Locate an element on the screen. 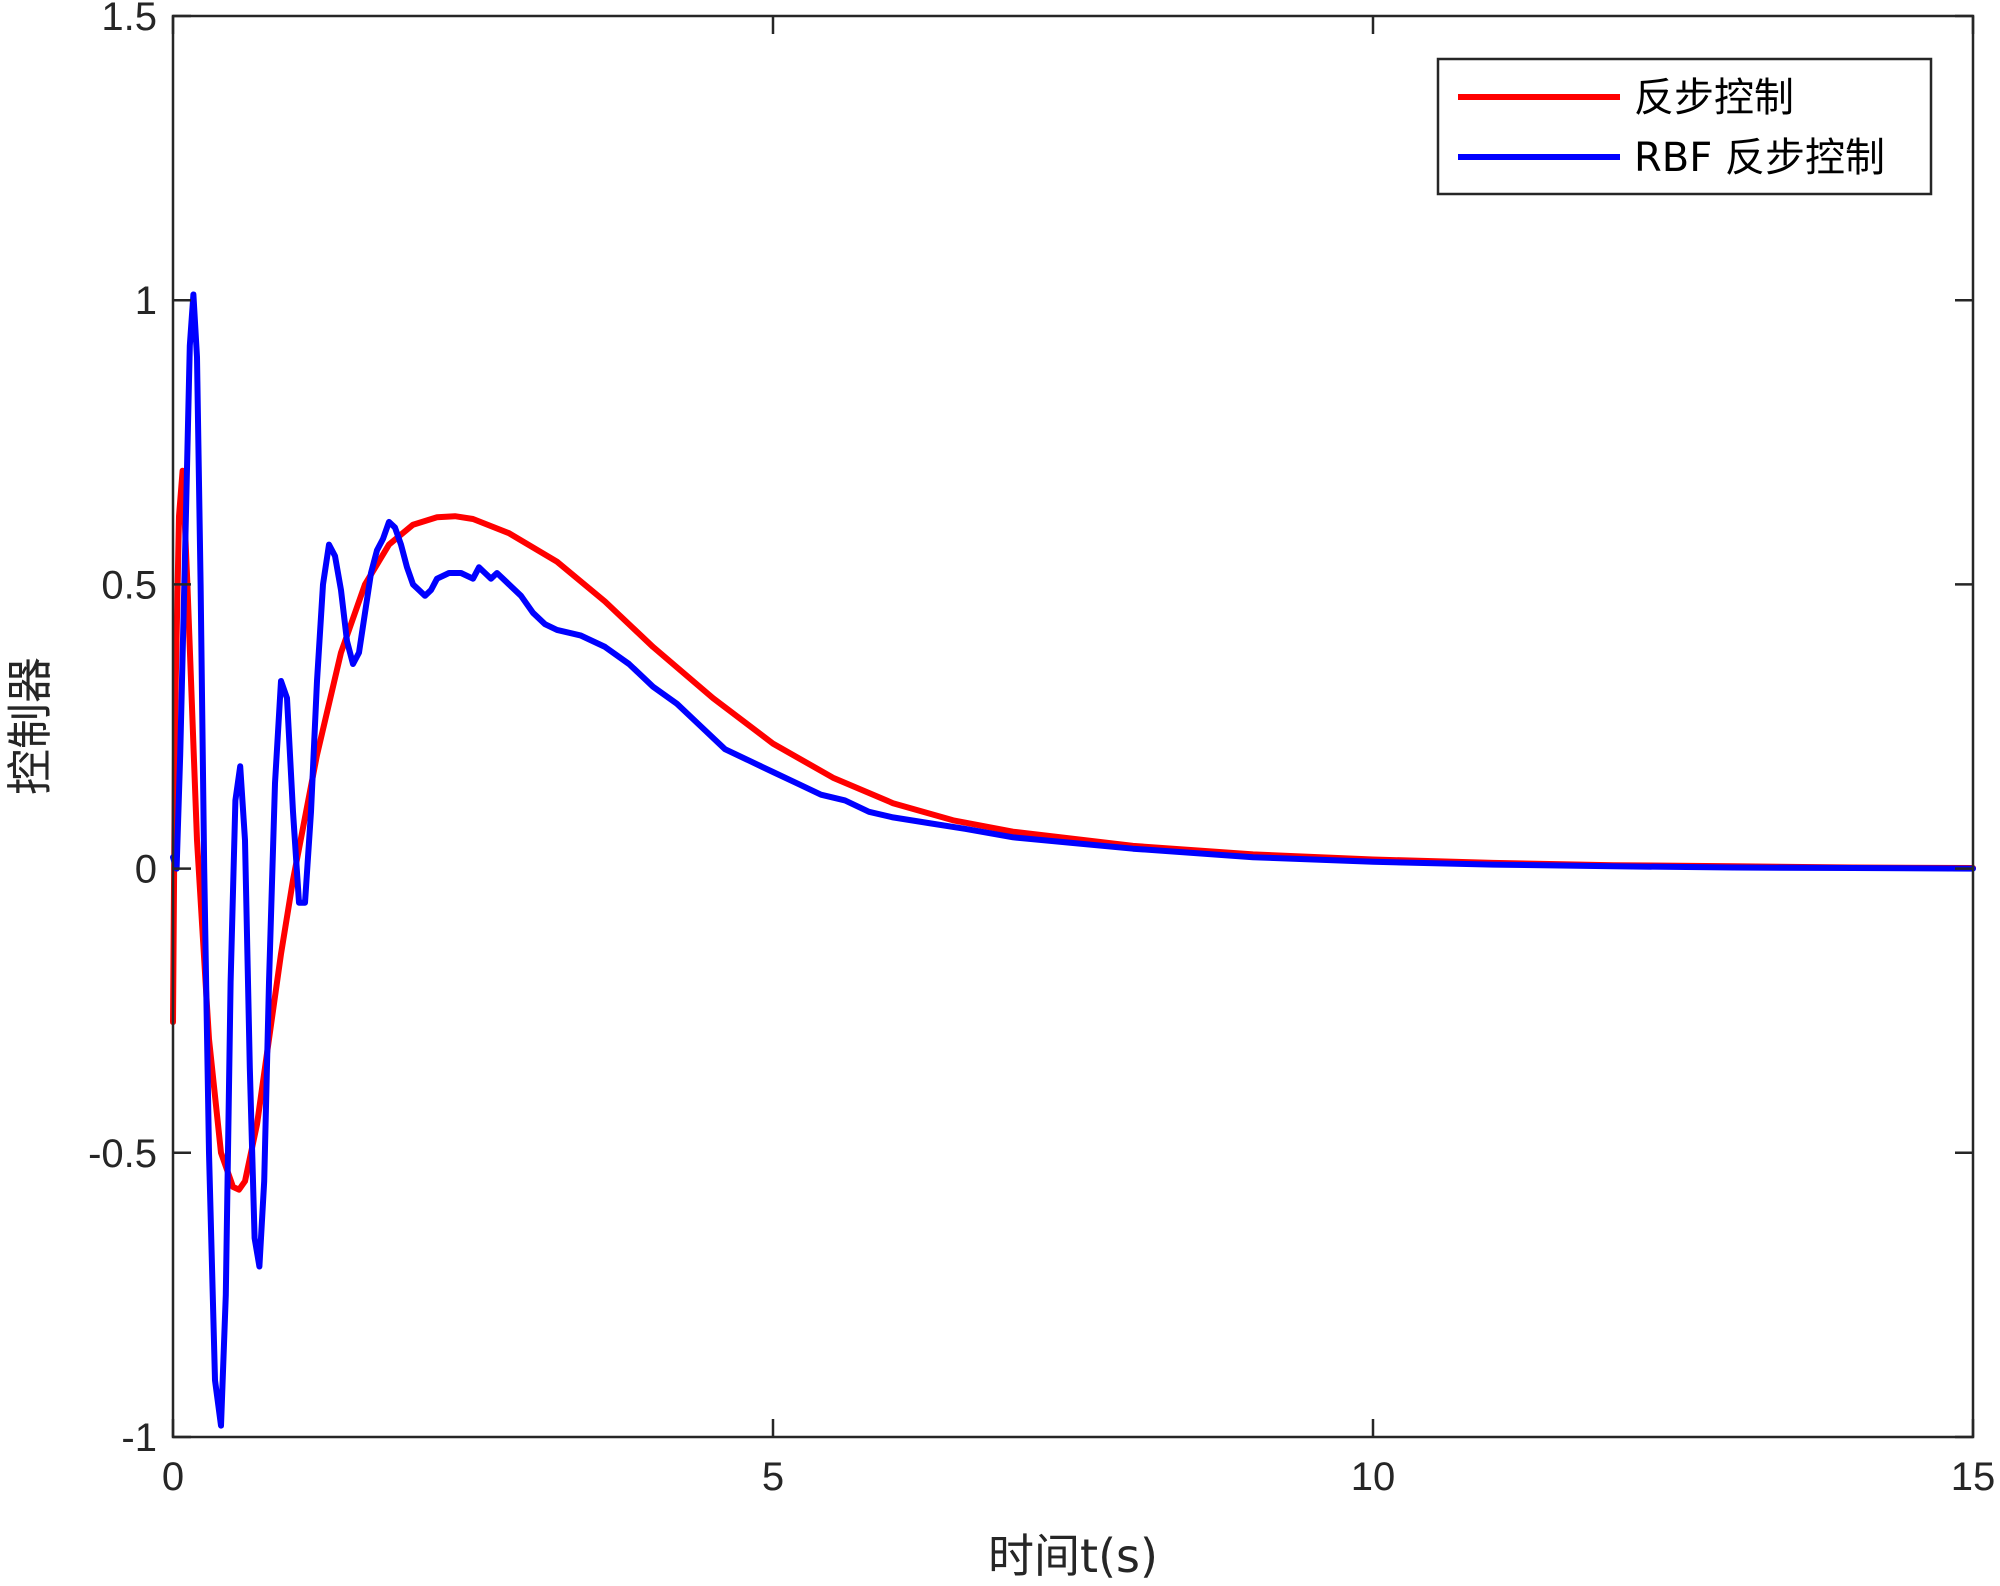  x-tick-label: 15 is located at coordinates (1973, 1477).